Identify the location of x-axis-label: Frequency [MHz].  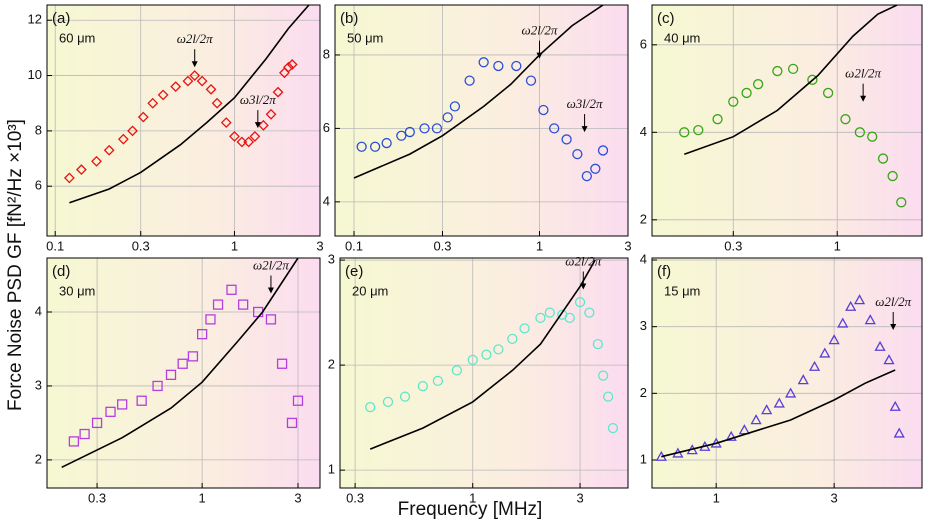
(470, 509).